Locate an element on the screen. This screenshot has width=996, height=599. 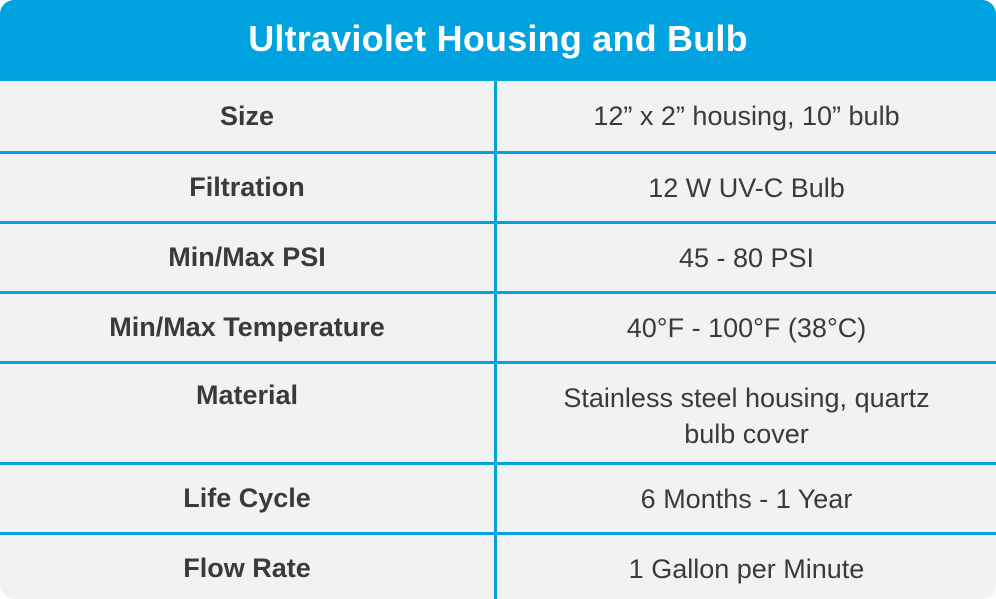
row-value-psi: 45 - 80 PSI is located at coordinates (746, 257).